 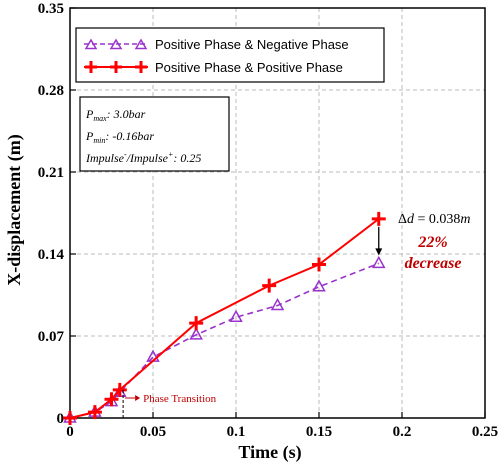 What do you see at coordinates (51, 91) in the screenshot?
I see `y-tick-label: 0.28` at bounding box center [51, 91].